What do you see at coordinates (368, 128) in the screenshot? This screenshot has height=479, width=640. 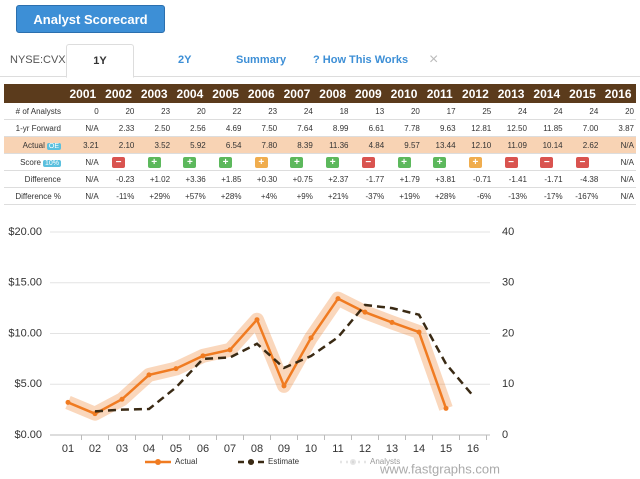 I see `cell: 6.61` at bounding box center [368, 128].